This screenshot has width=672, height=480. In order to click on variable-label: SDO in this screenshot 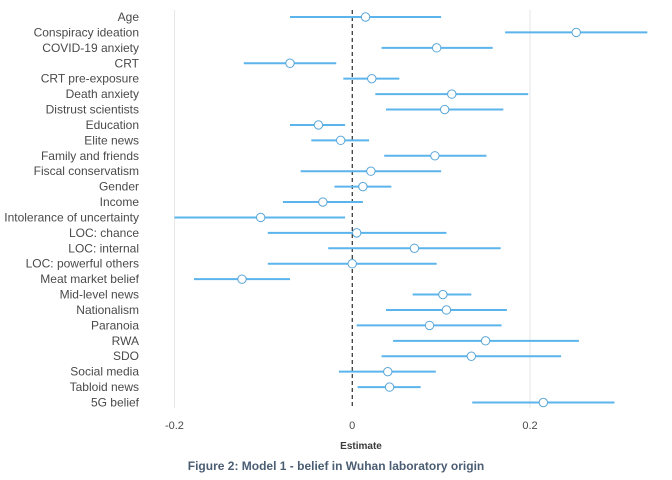, I will do `click(126, 356)`.